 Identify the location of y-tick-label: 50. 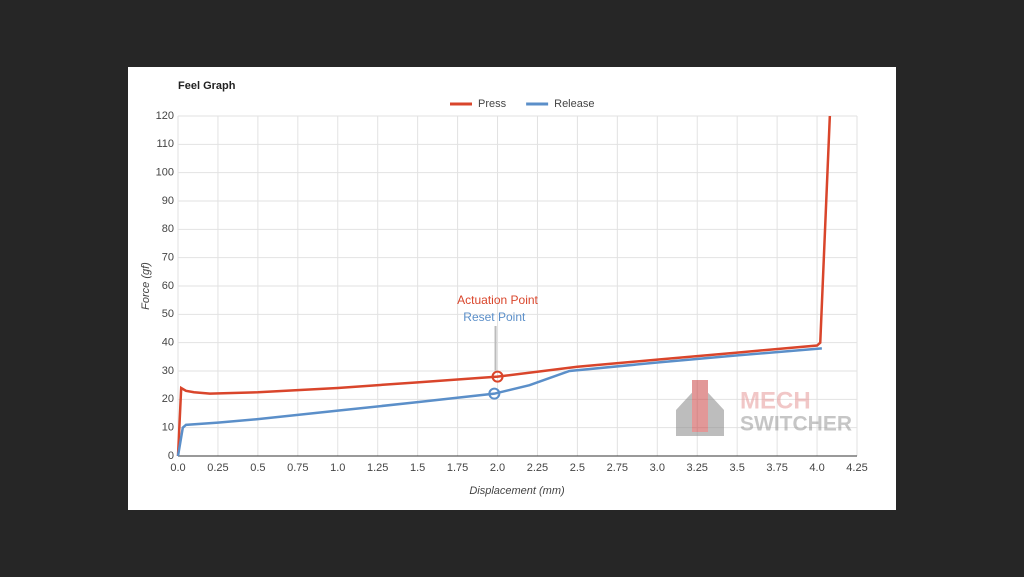
(168, 314).